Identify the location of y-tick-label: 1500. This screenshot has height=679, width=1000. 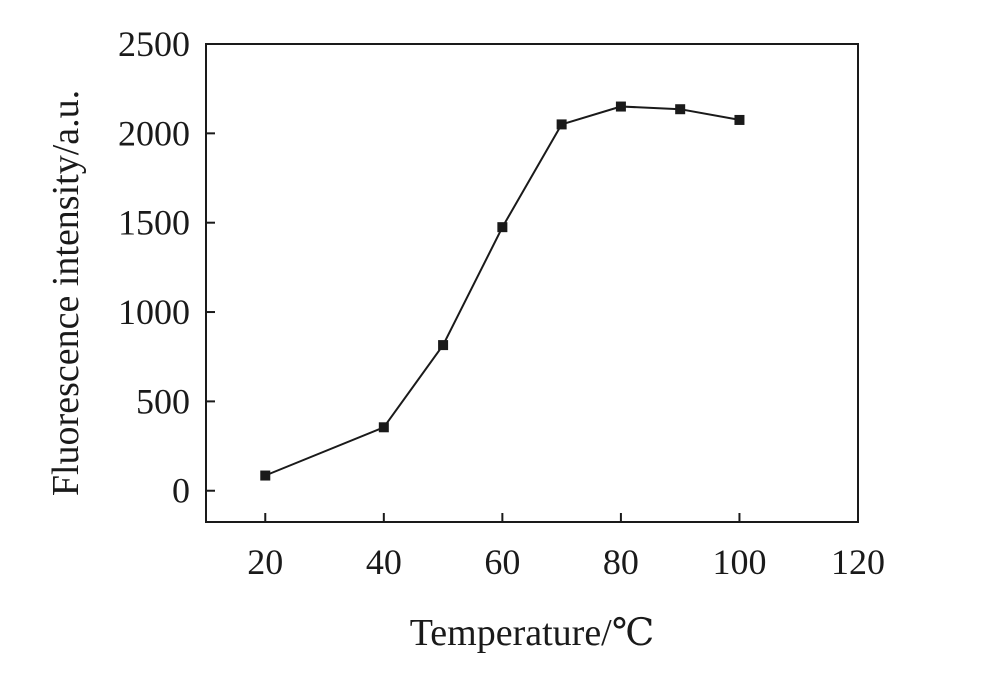
(154, 223).